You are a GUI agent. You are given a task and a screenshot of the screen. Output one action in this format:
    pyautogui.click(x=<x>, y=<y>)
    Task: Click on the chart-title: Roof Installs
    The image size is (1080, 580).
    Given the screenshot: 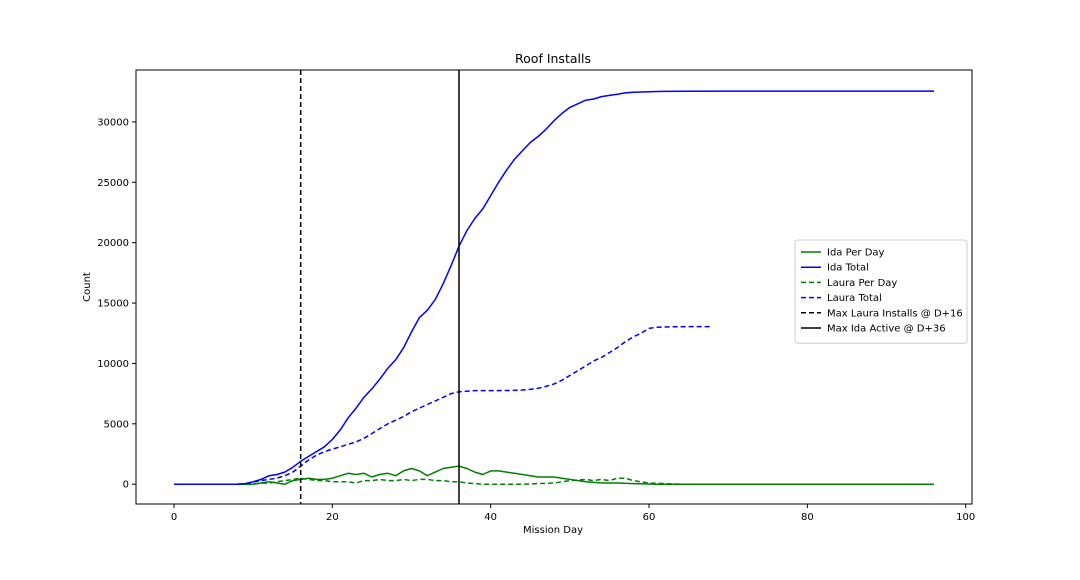 What is the action you would take?
    pyautogui.click(x=553, y=58)
    